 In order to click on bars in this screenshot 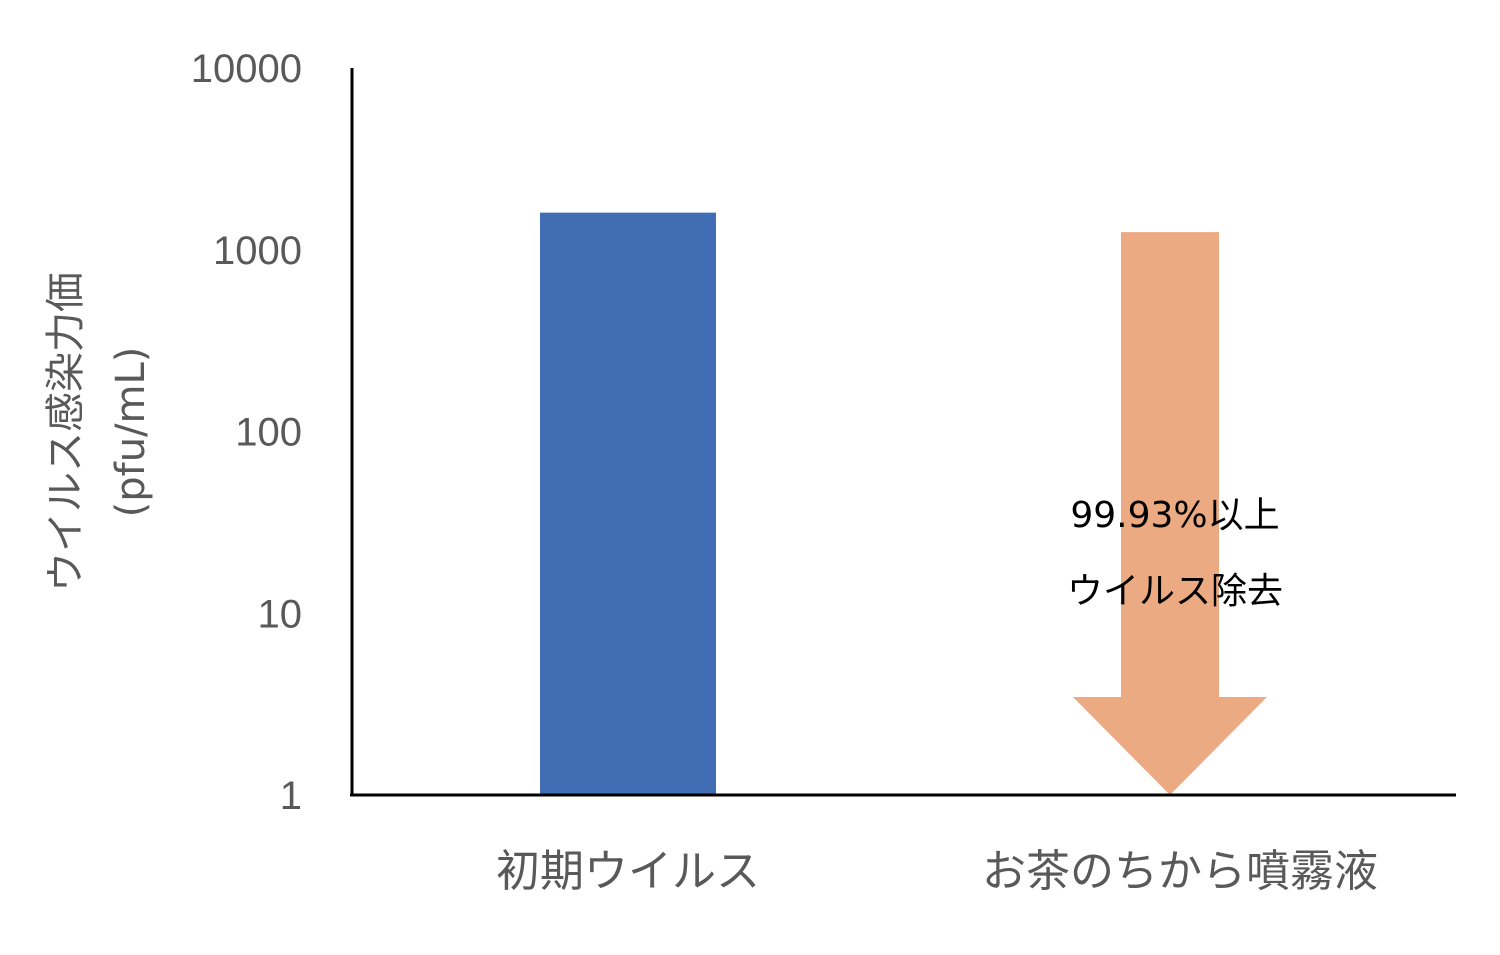, I will do `click(628, 504)`.